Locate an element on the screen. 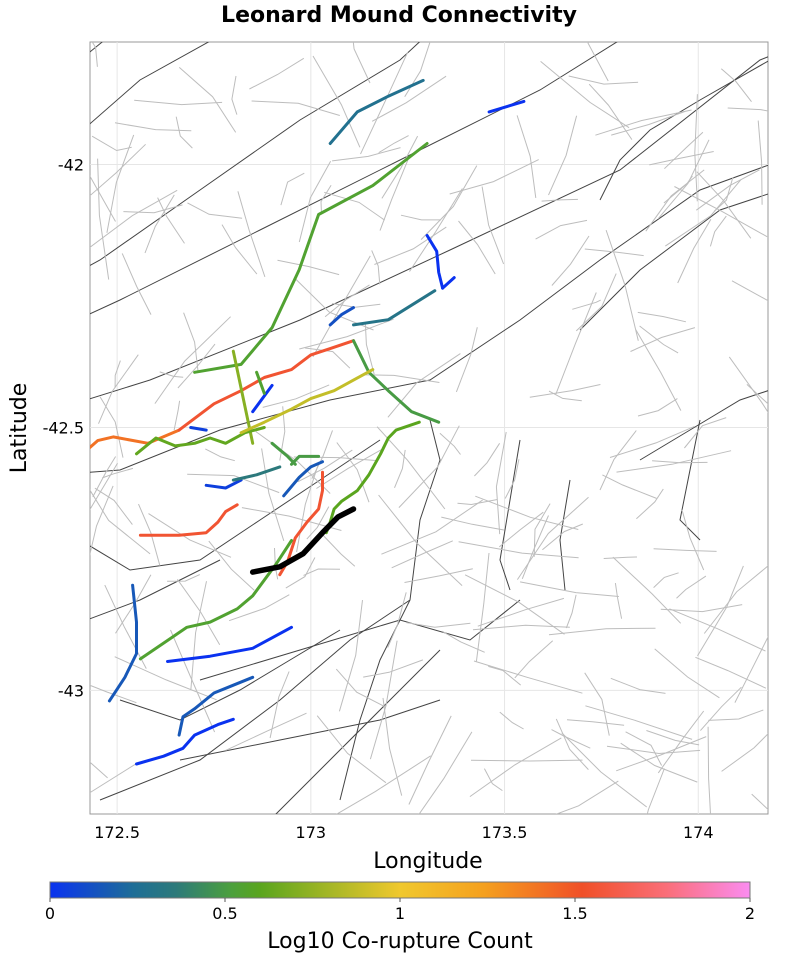  y-axis-label: Latitude is located at coordinates (19, 428).